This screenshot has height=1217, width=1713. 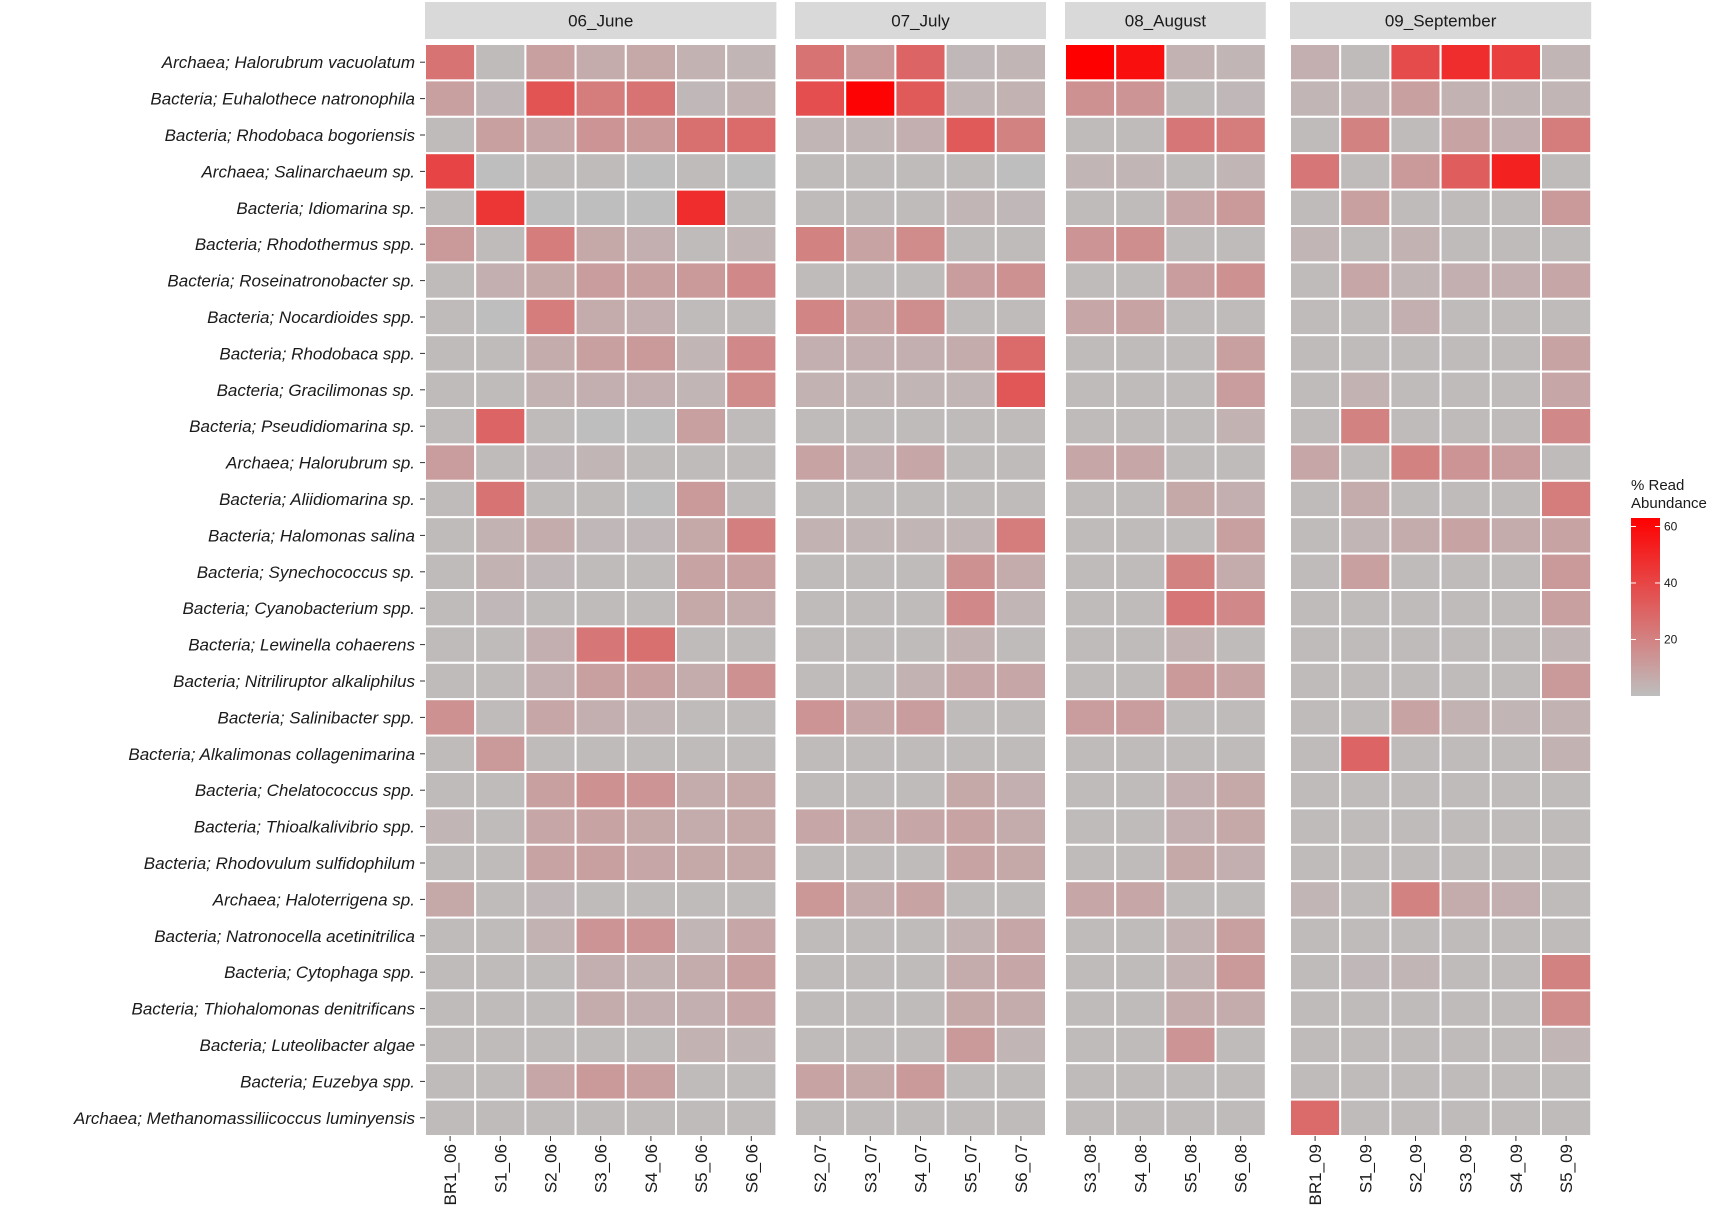 I want to click on legend-tick-label: 40, so click(x=1671, y=583).